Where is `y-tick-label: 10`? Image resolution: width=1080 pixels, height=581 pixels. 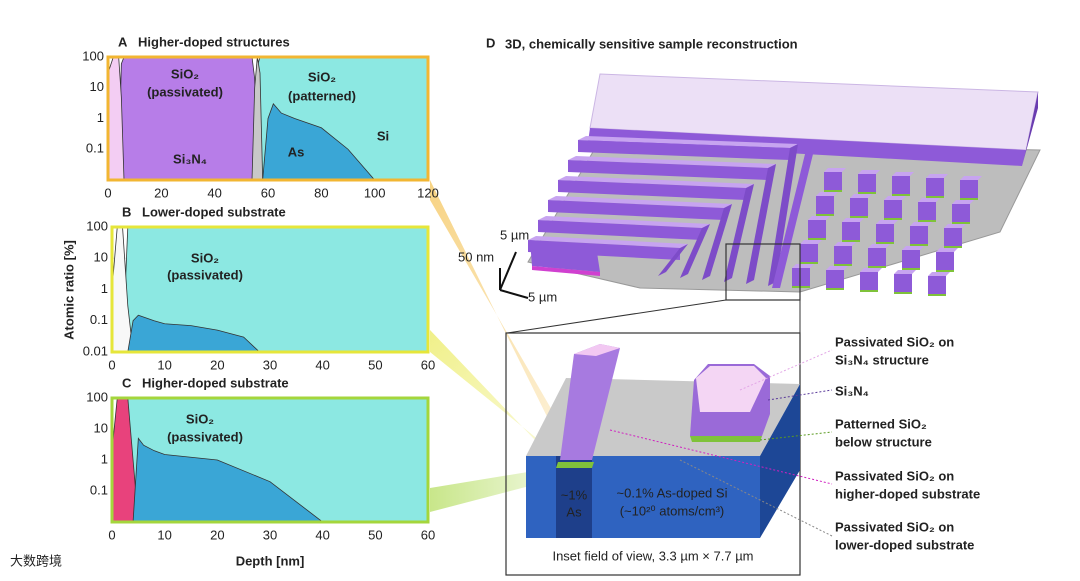 y-tick-label: 10 is located at coordinates (101, 427).